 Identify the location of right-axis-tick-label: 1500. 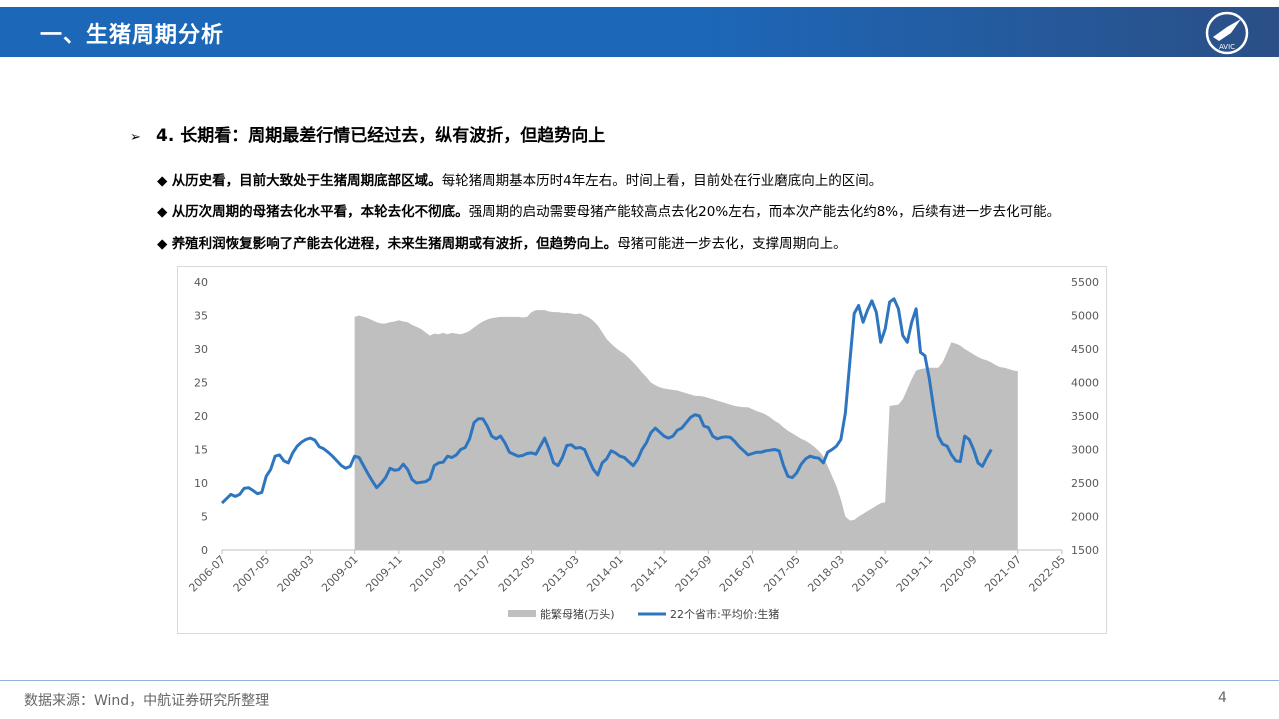
(1085, 550).